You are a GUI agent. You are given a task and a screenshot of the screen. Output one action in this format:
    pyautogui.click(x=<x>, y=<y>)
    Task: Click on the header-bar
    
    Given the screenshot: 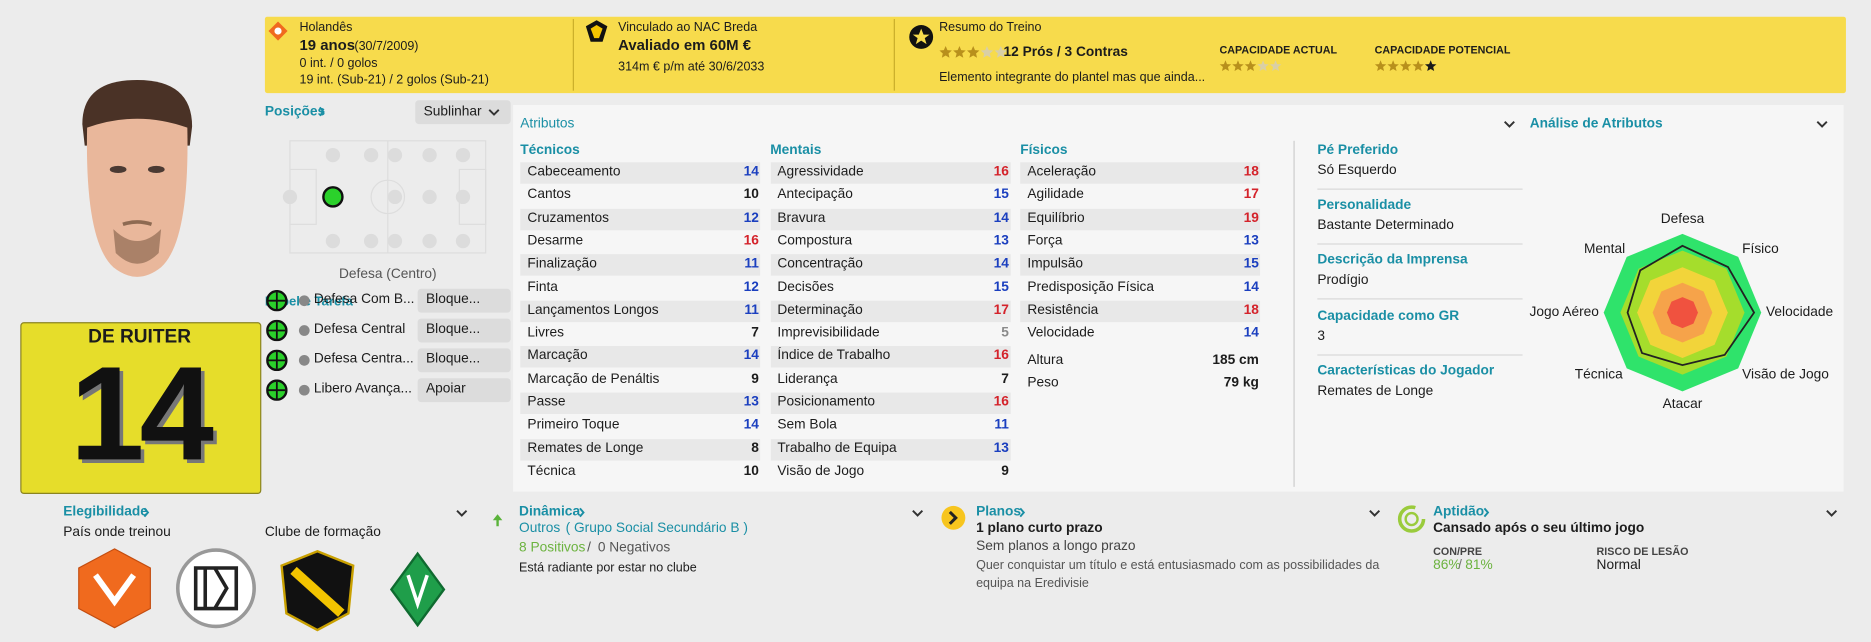 What is the action you would take?
    pyautogui.click(x=1055, y=55)
    